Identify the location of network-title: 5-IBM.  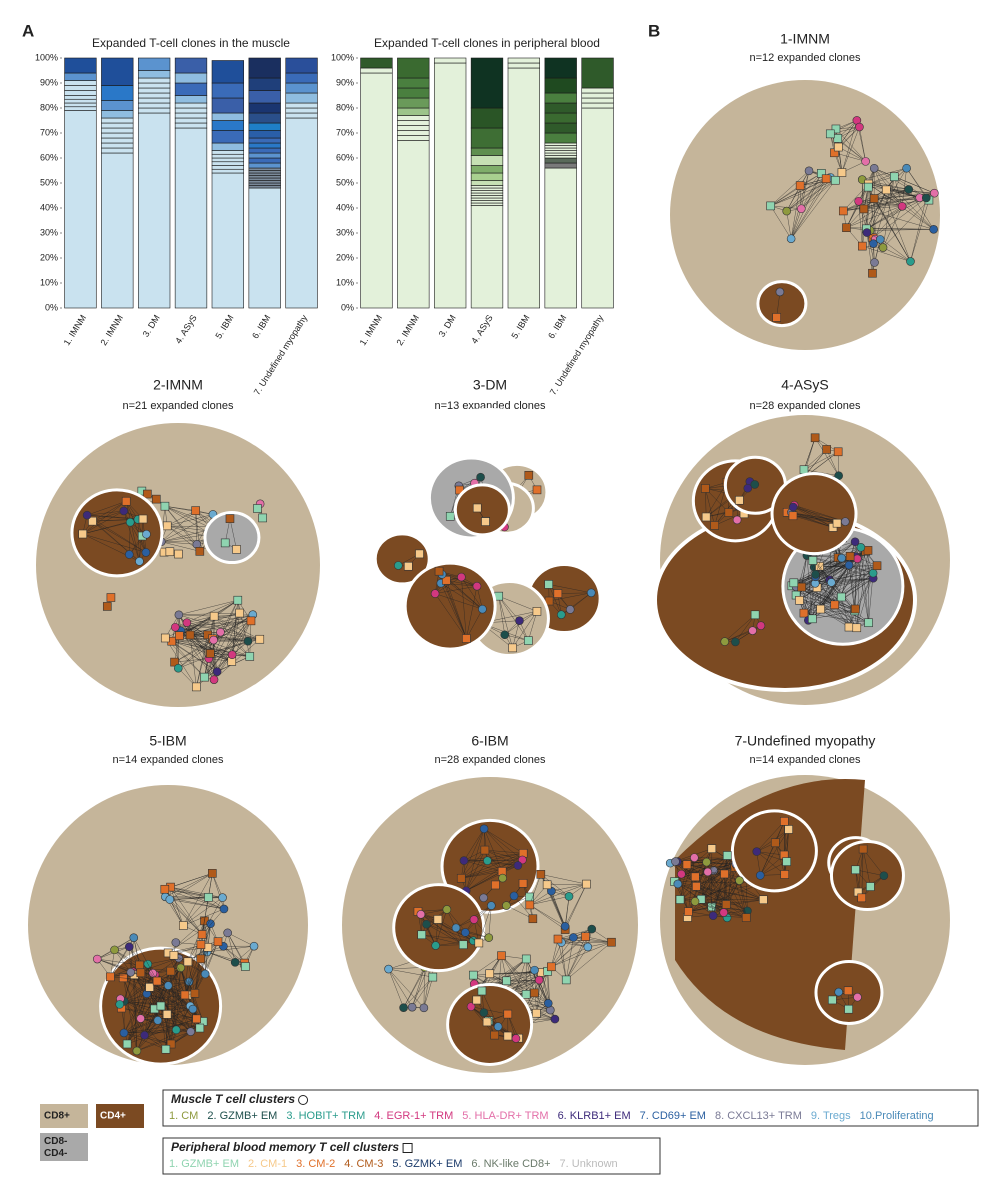
(167, 741).